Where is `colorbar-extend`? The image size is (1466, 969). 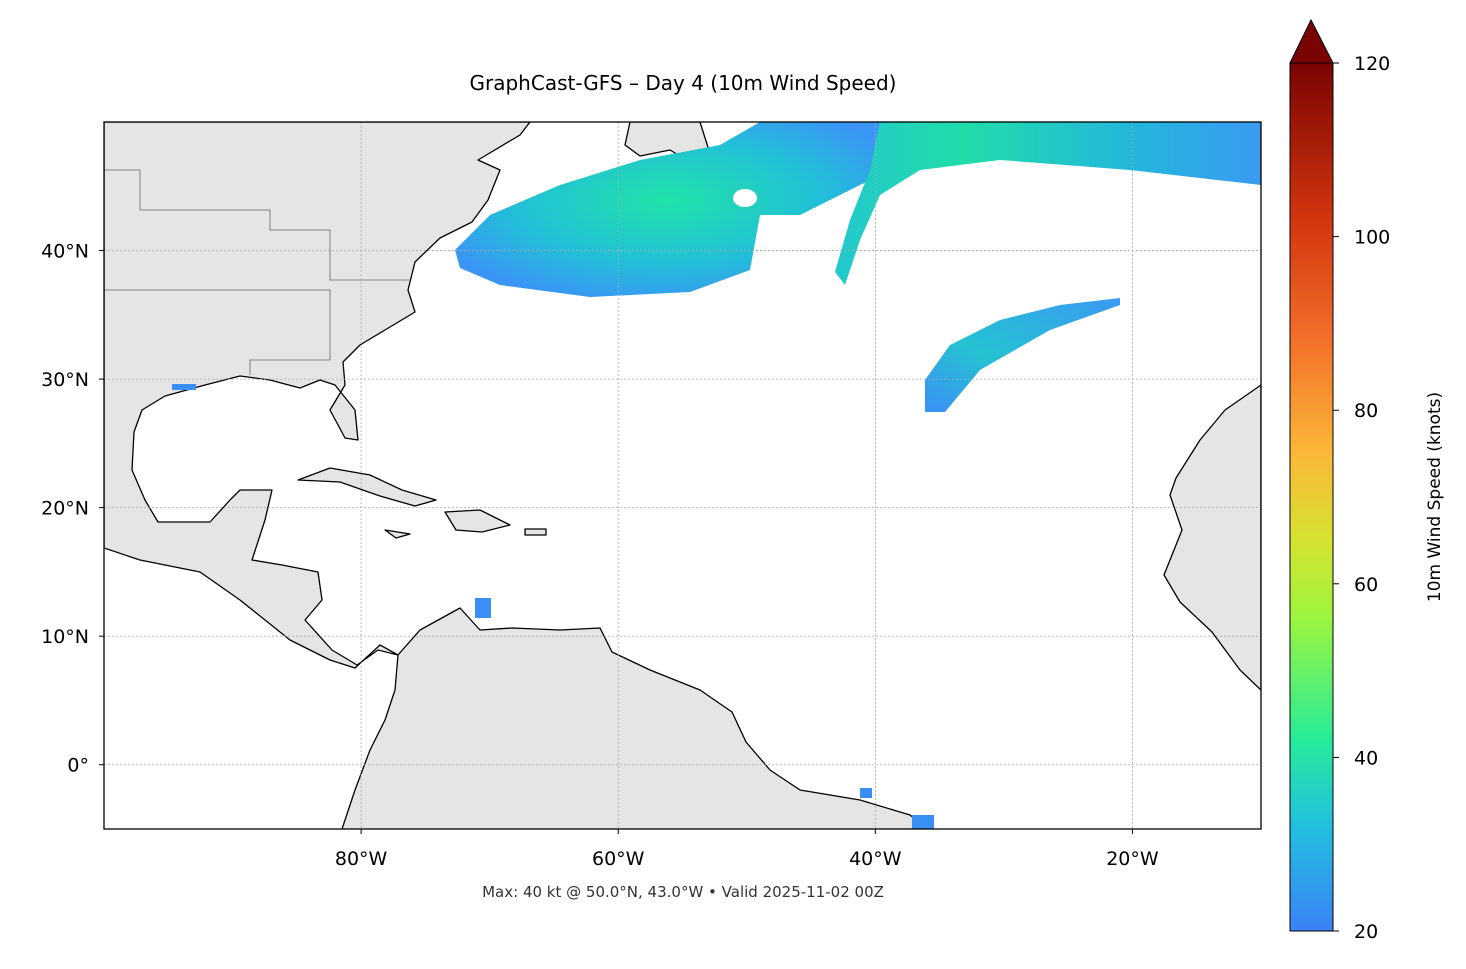 colorbar-extend is located at coordinates (1311, 41).